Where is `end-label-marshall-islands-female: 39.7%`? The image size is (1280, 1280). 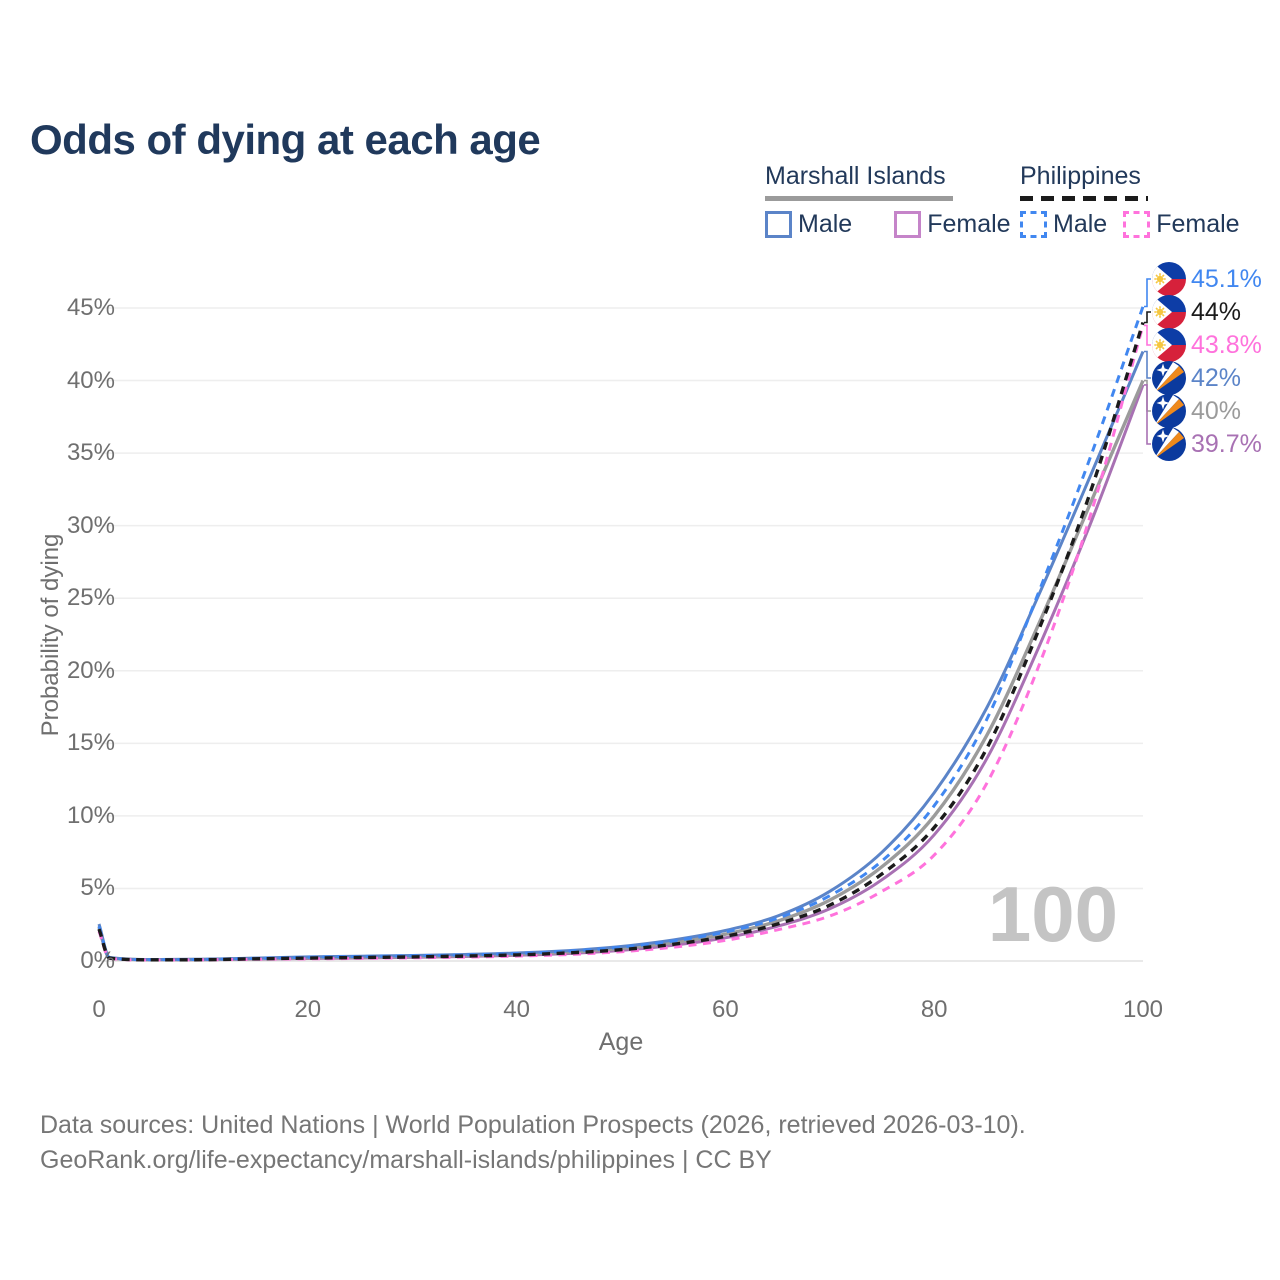 end-label-marshall-islands-female: 39.7% is located at coordinates (1207, 444).